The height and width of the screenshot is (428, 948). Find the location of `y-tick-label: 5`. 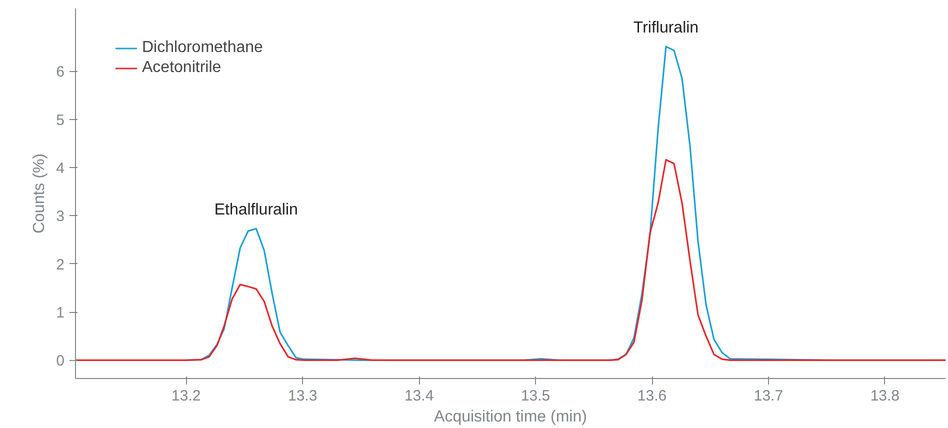

y-tick-label: 5 is located at coordinates (60, 120).